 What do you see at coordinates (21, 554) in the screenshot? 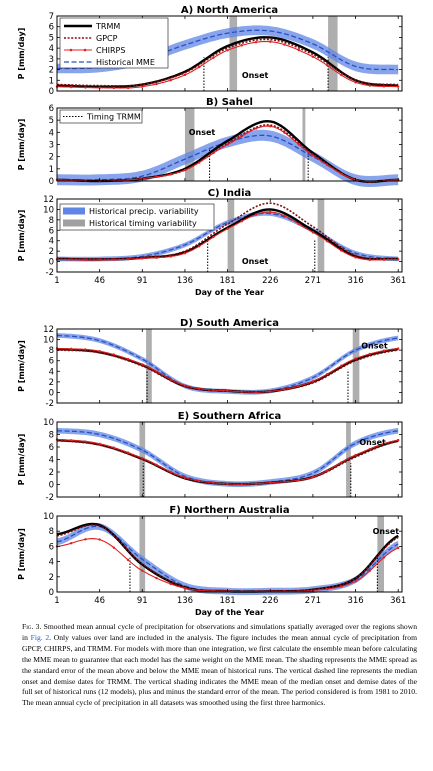
I see `y-axis-label: P [mm/day]` at bounding box center [21, 554].